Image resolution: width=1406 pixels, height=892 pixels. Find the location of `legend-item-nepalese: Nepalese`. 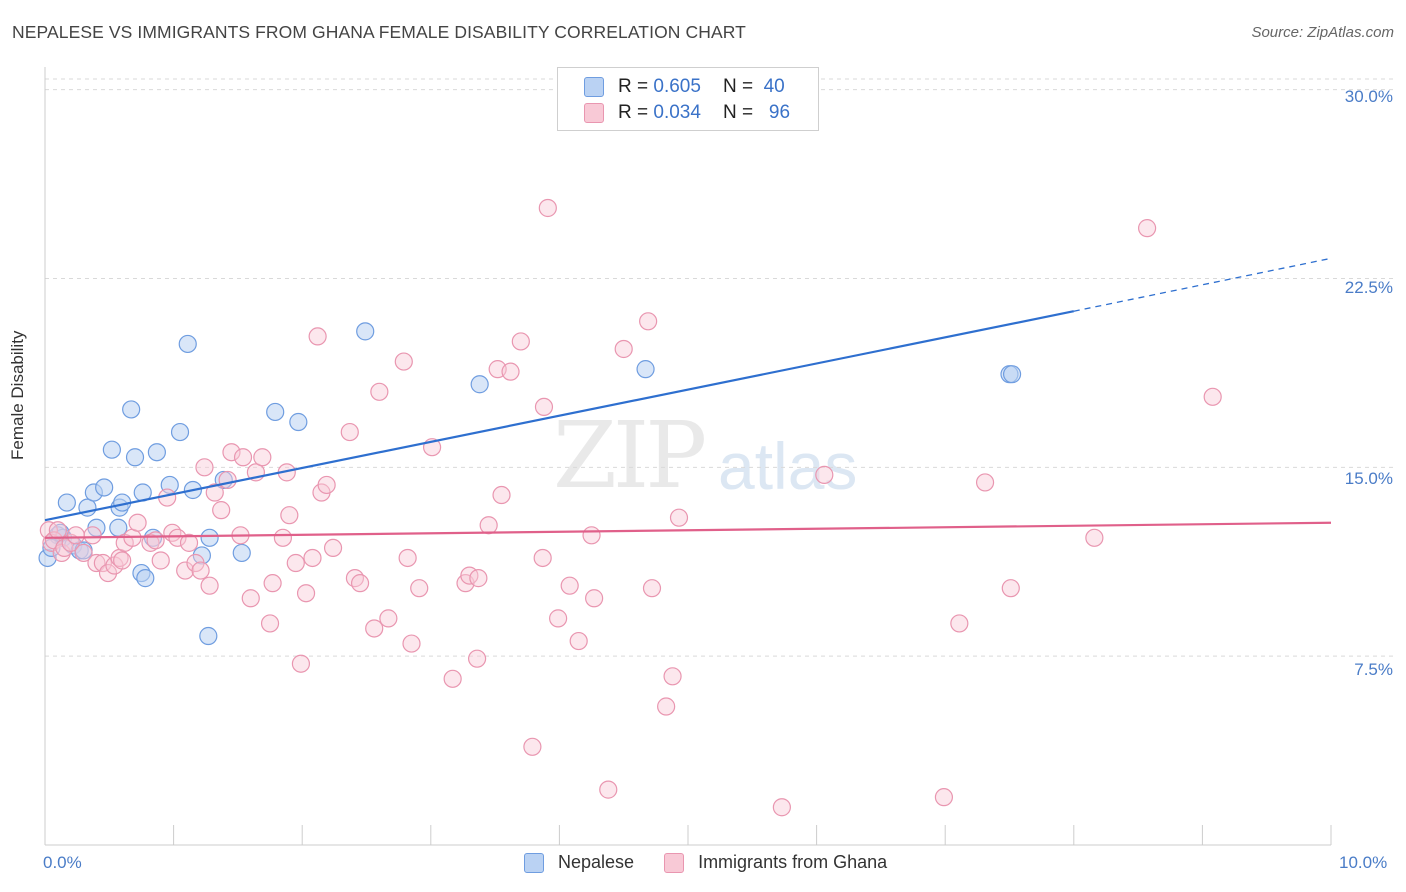

legend-item-nepalese: Nepalese is located at coordinates (579, 862).